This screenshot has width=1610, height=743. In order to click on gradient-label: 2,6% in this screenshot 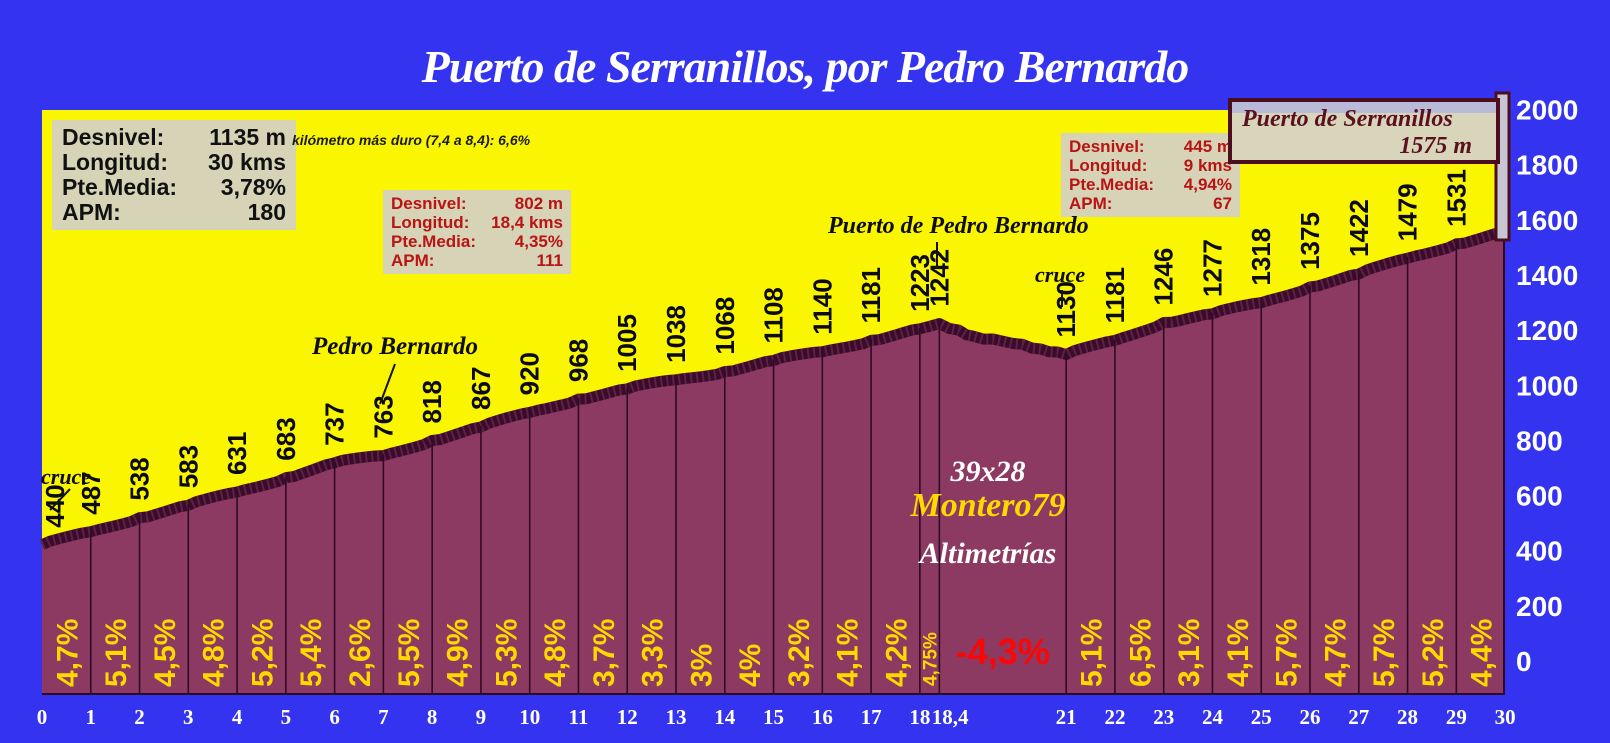, I will do `click(360, 653)`.